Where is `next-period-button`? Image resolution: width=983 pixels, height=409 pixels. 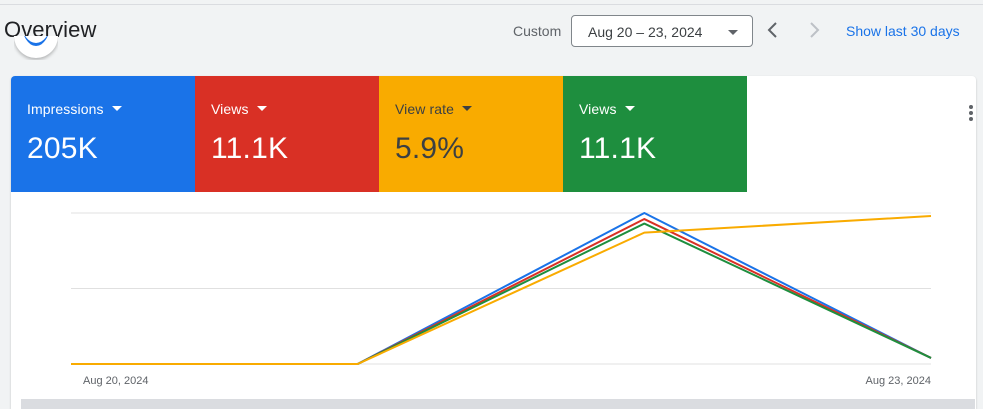
next-period-button is located at coordinates (814, 30).